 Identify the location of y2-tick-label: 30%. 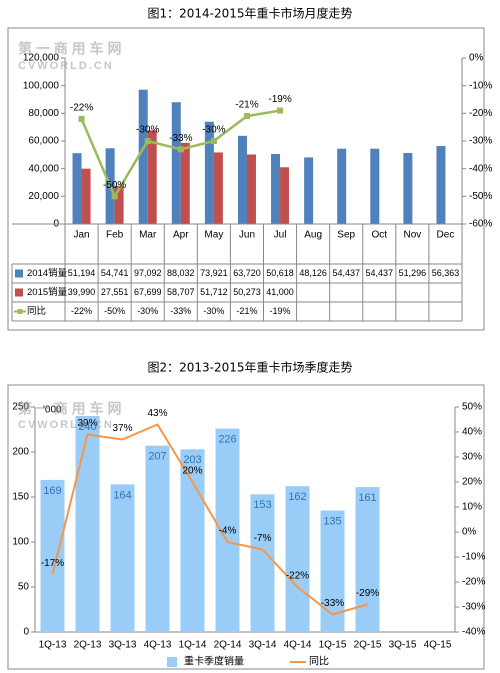
(472, 457).